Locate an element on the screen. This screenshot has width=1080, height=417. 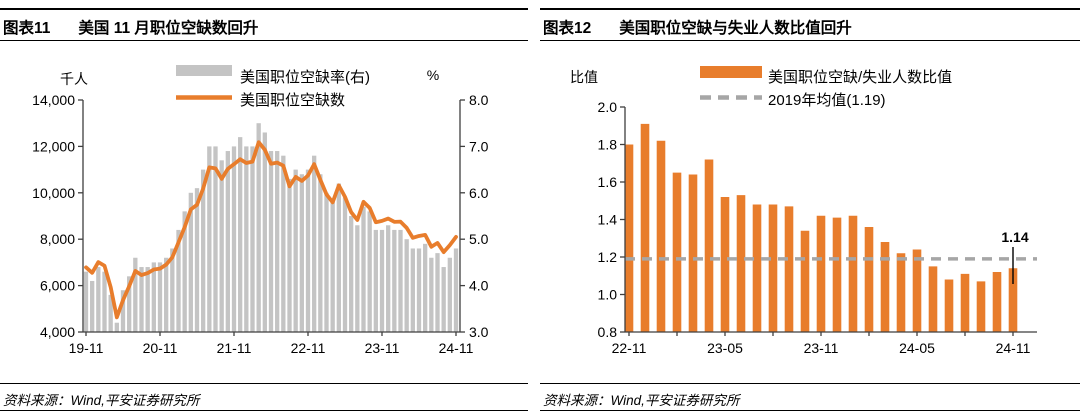
legend: 美国职位空缺/失业人数比值 2019年均值(1.19) is located at coordinates (826, 87).